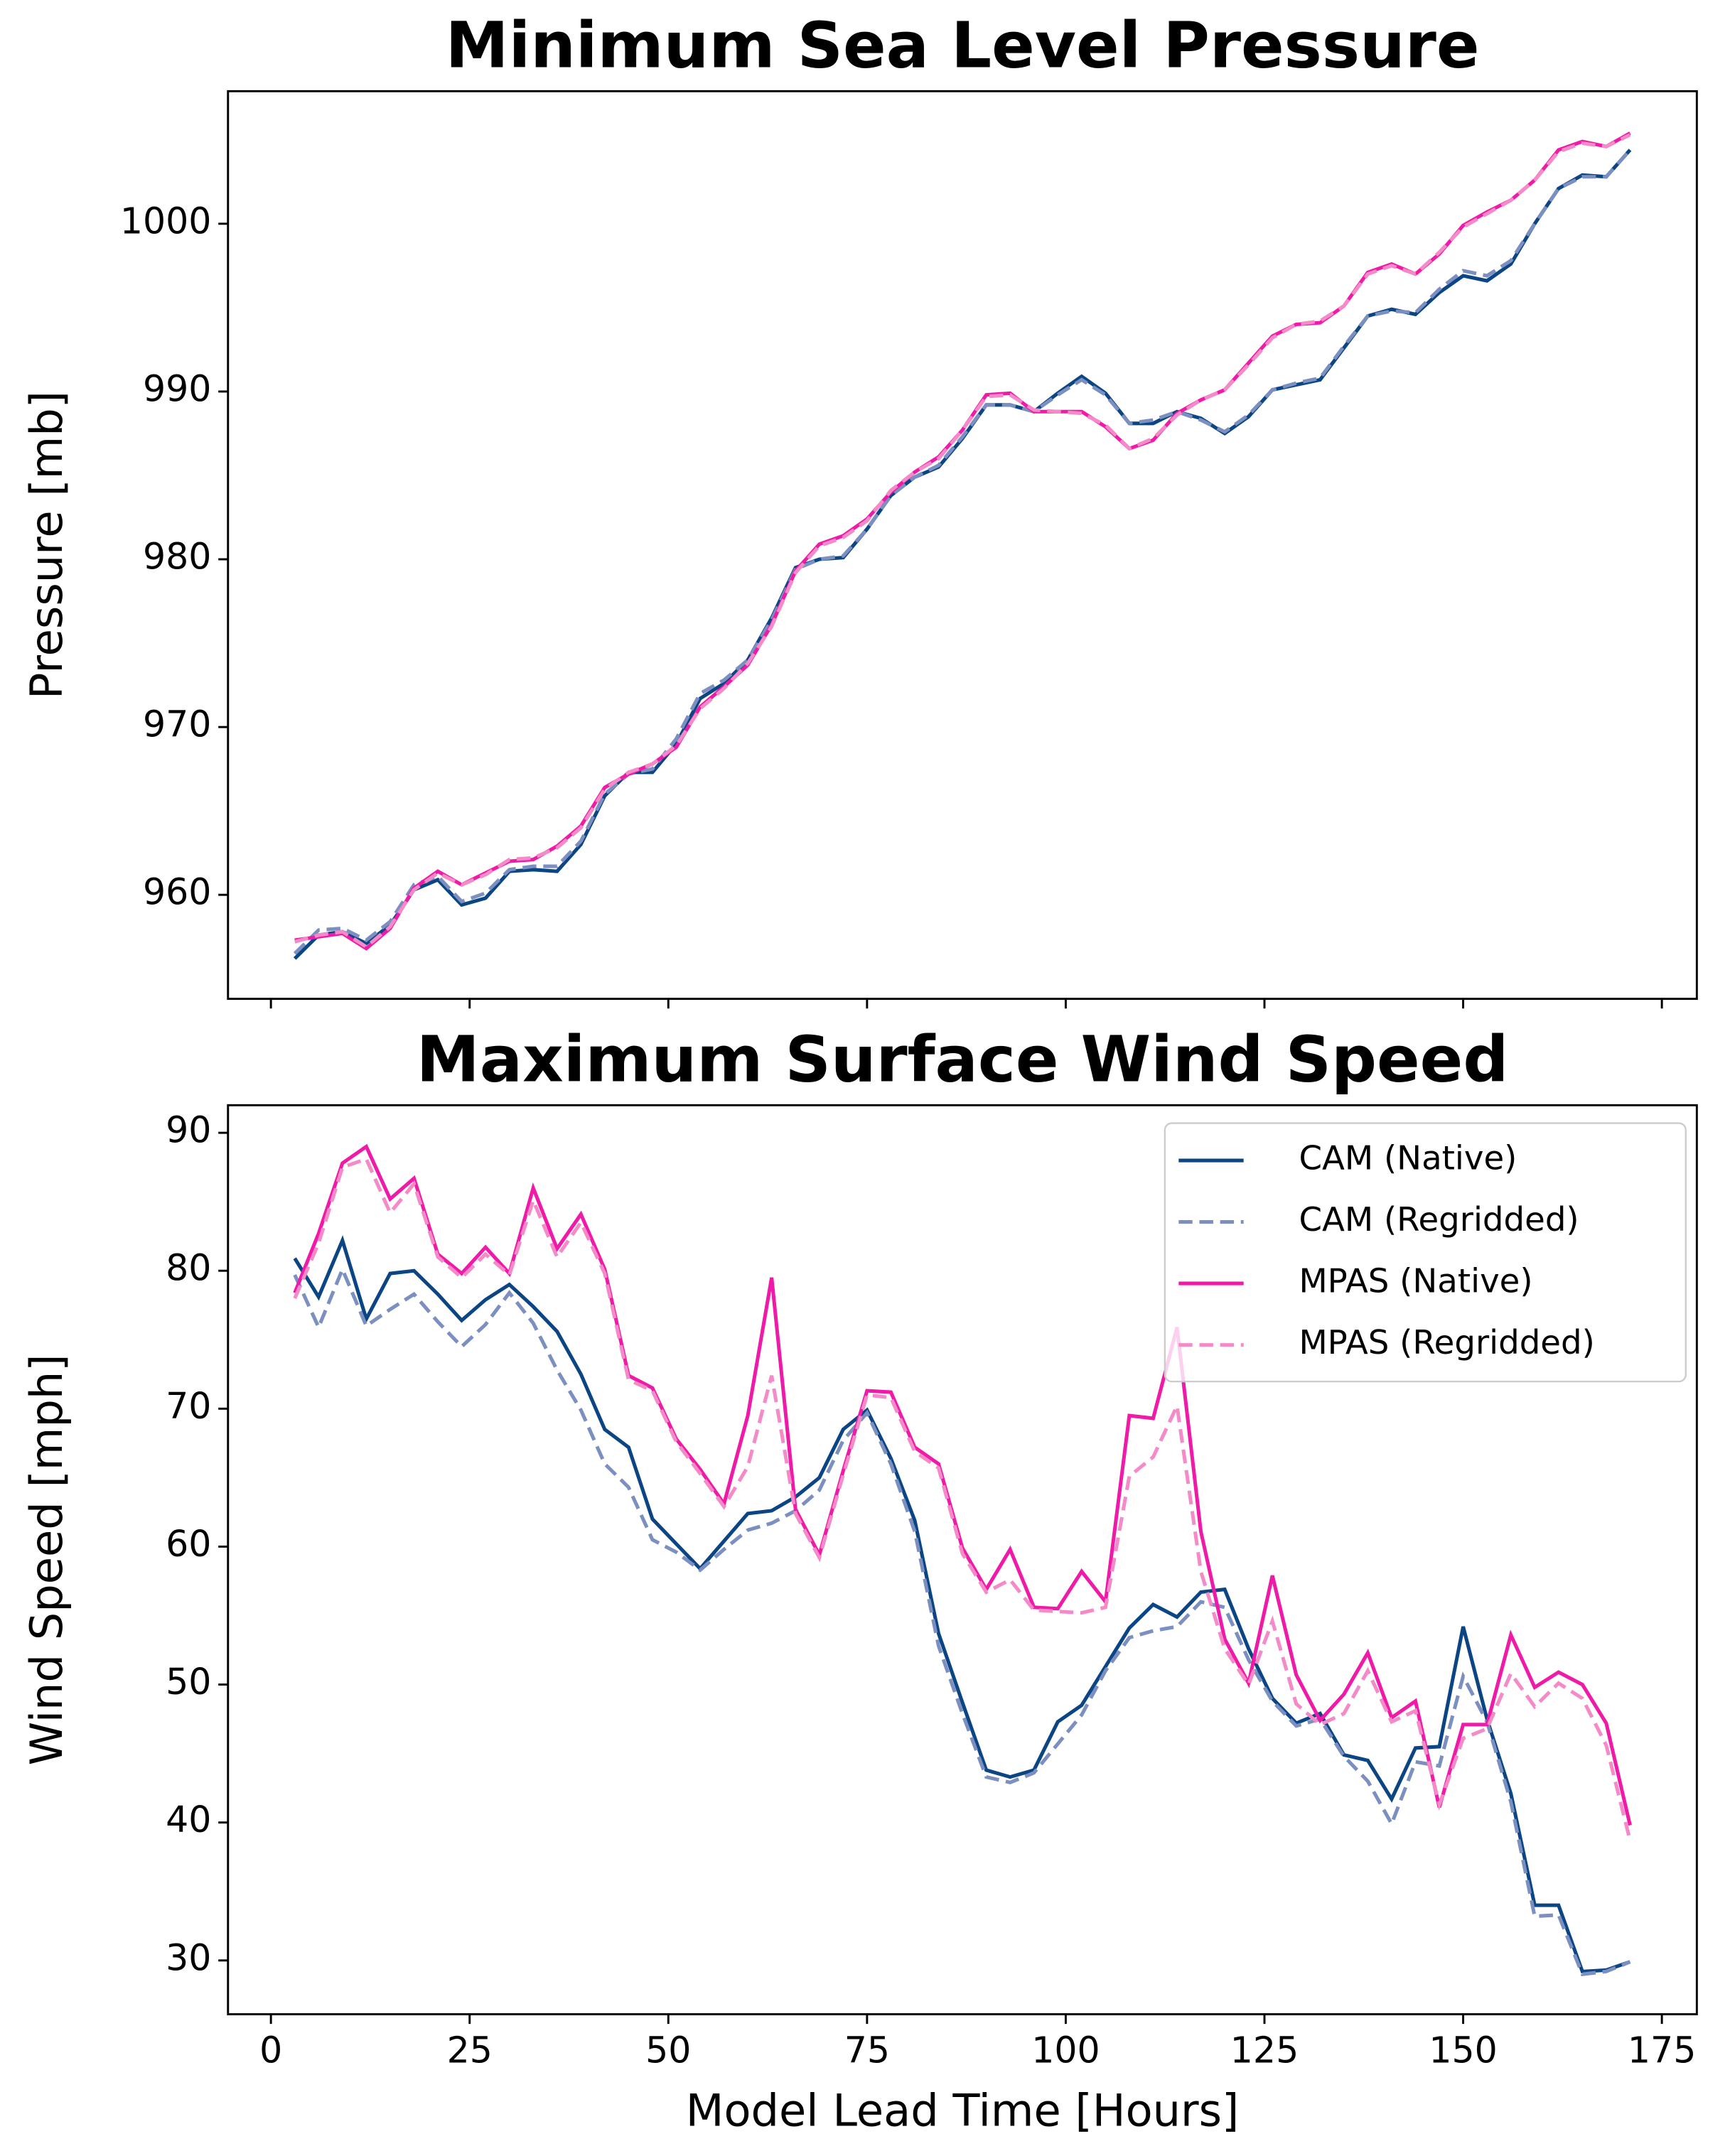 This screenshot has width=1730, height=2156. What do you see at coordinates (963, 1059) in the screenshot?
I see `chart-title: Maximum Surface Wind Speed` at bounding box center [963, 1059].